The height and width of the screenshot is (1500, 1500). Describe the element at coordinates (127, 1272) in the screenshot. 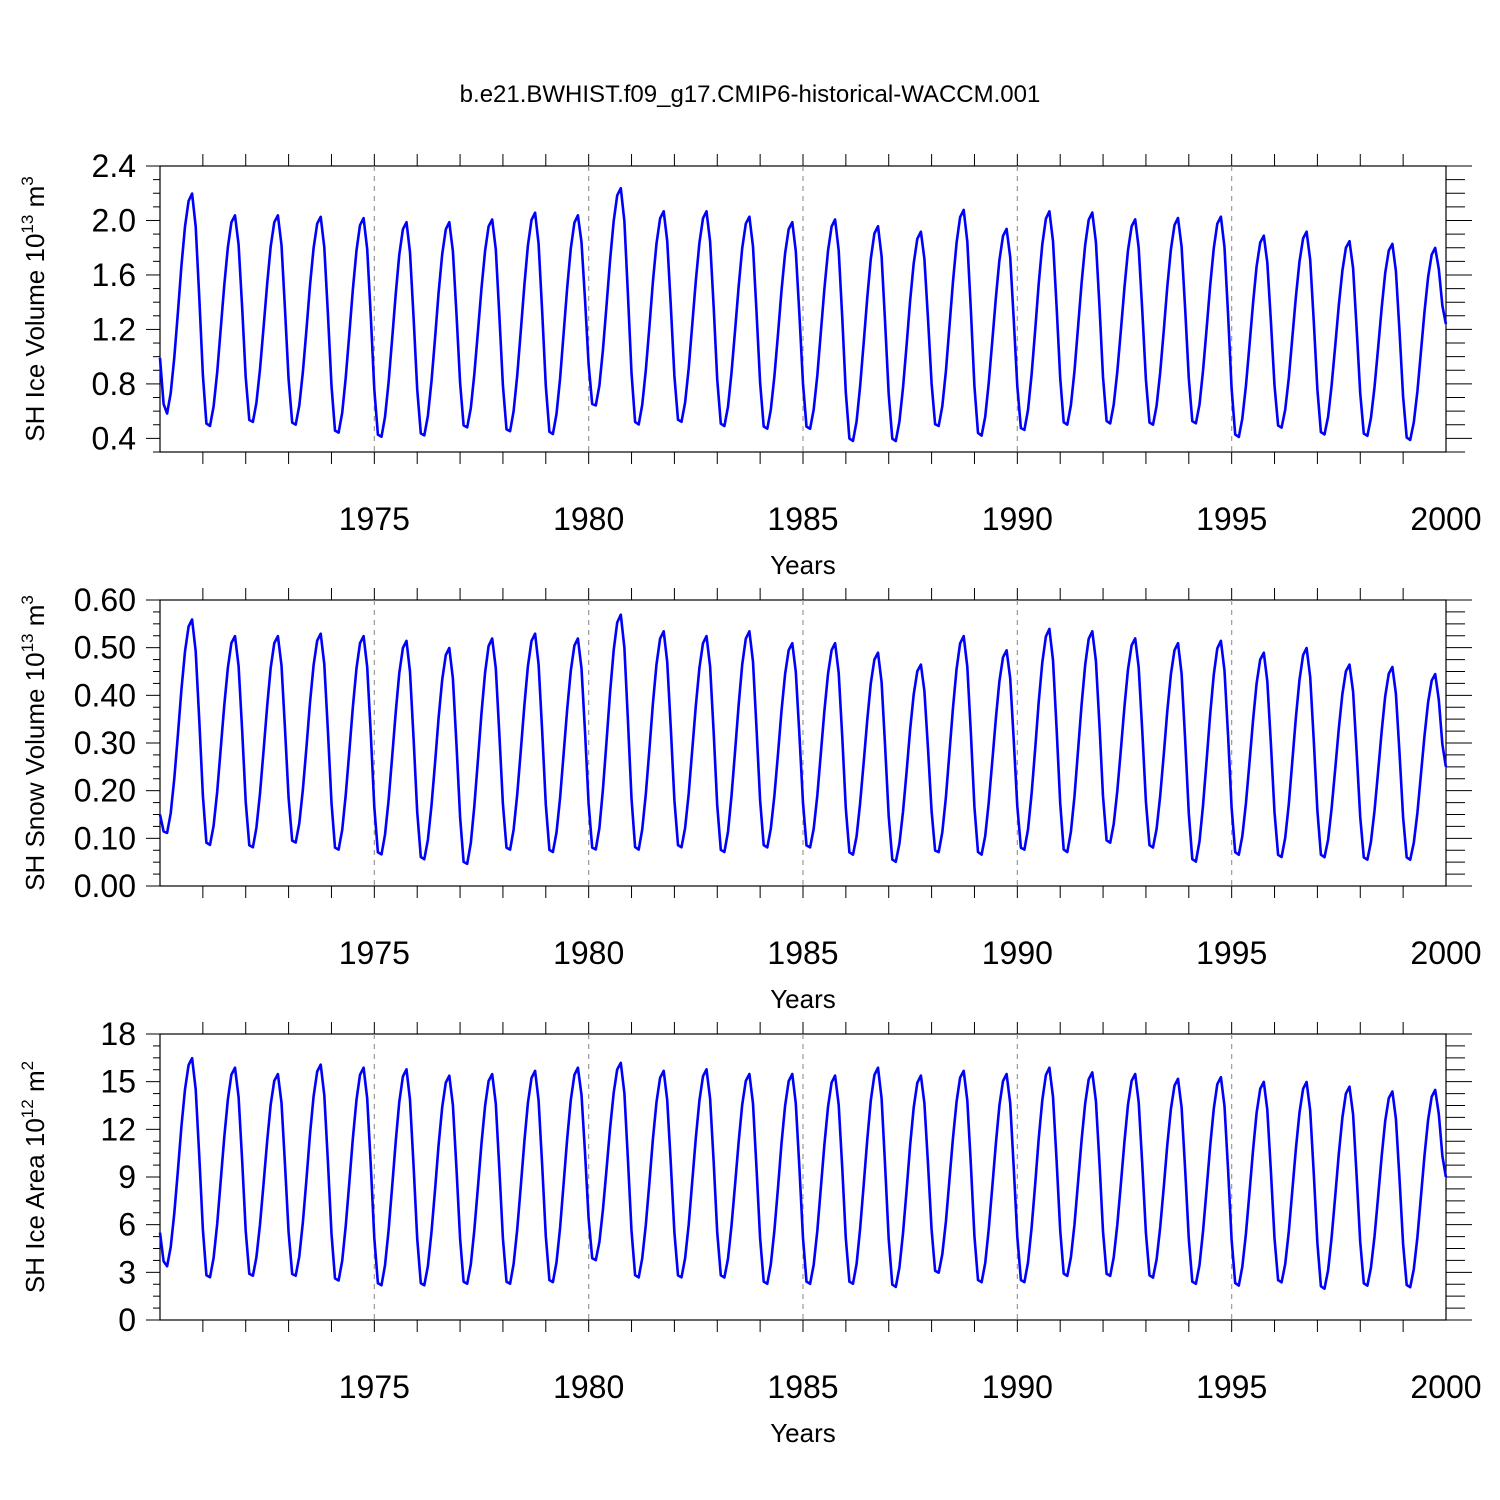

I see `y-tick-label: 3` at that location.